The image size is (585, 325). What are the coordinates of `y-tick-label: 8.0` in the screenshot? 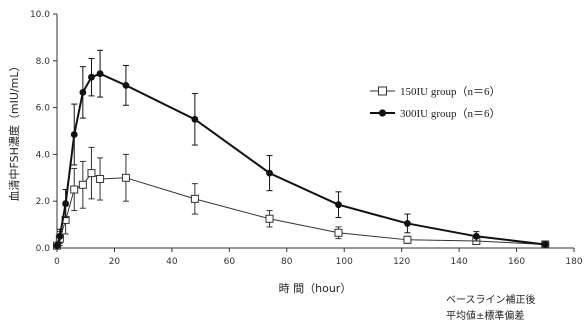 It's located at (43, 62).